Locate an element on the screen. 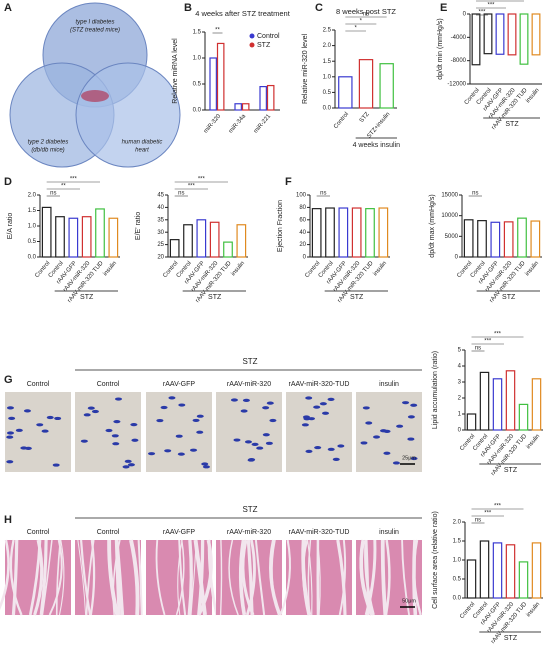 Image resolution: width=550 pixels, height=664 pixels. y-tick-label: 0.0 is located at coordinates (32, 258).